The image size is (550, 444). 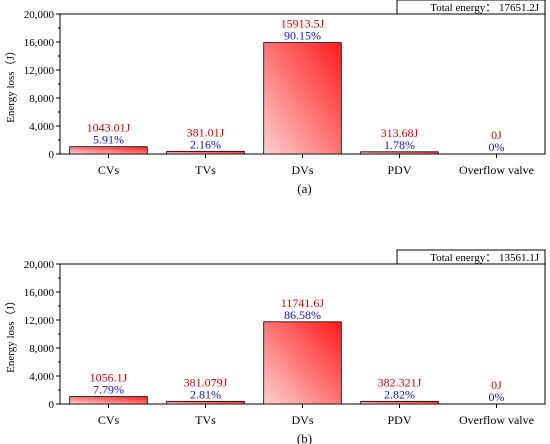 What do you see at coordinates (302, 315) in the screenshot?
I see `percent-data-label: 86.58%` at bounding box center [302, 315].